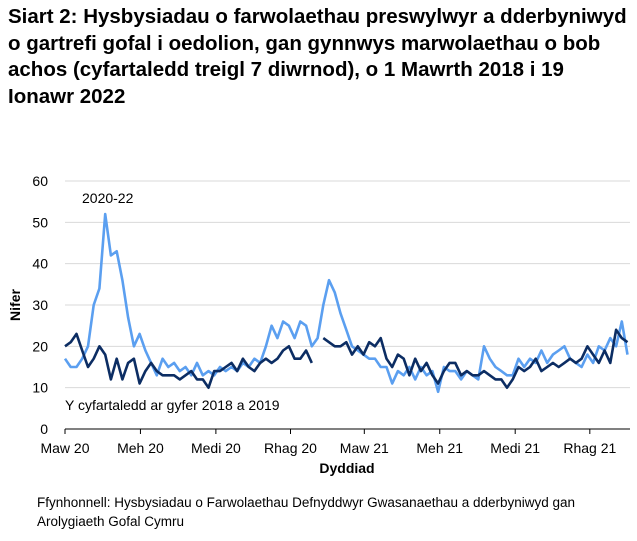 This screenshot has height=541, width=637. Describe the element at coordinates (40, 222) in the screenshot. I see `y-tick-label: 50` at that location.